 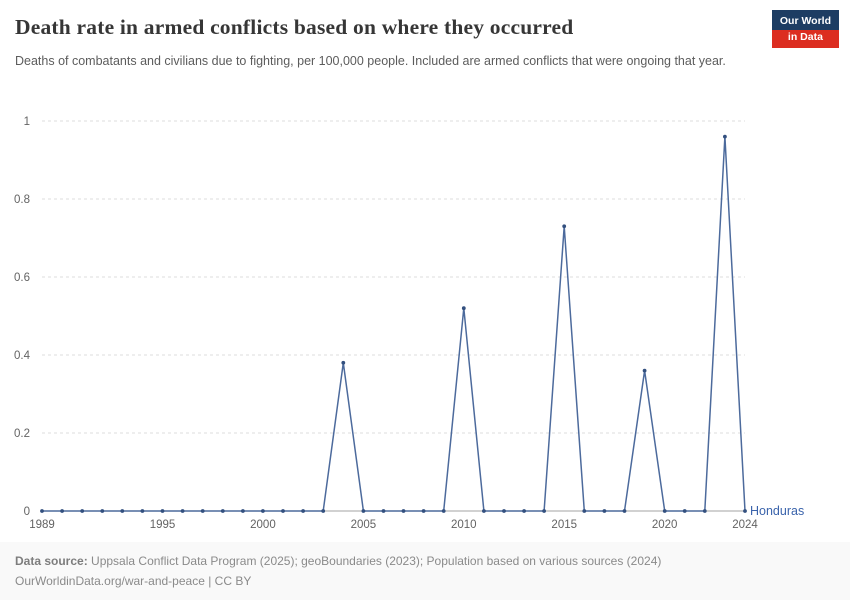 What do you see at coordinates (263, 525) in the screenshot?
I see `x-tick-label: 2000` at bounding box center [263, 525].